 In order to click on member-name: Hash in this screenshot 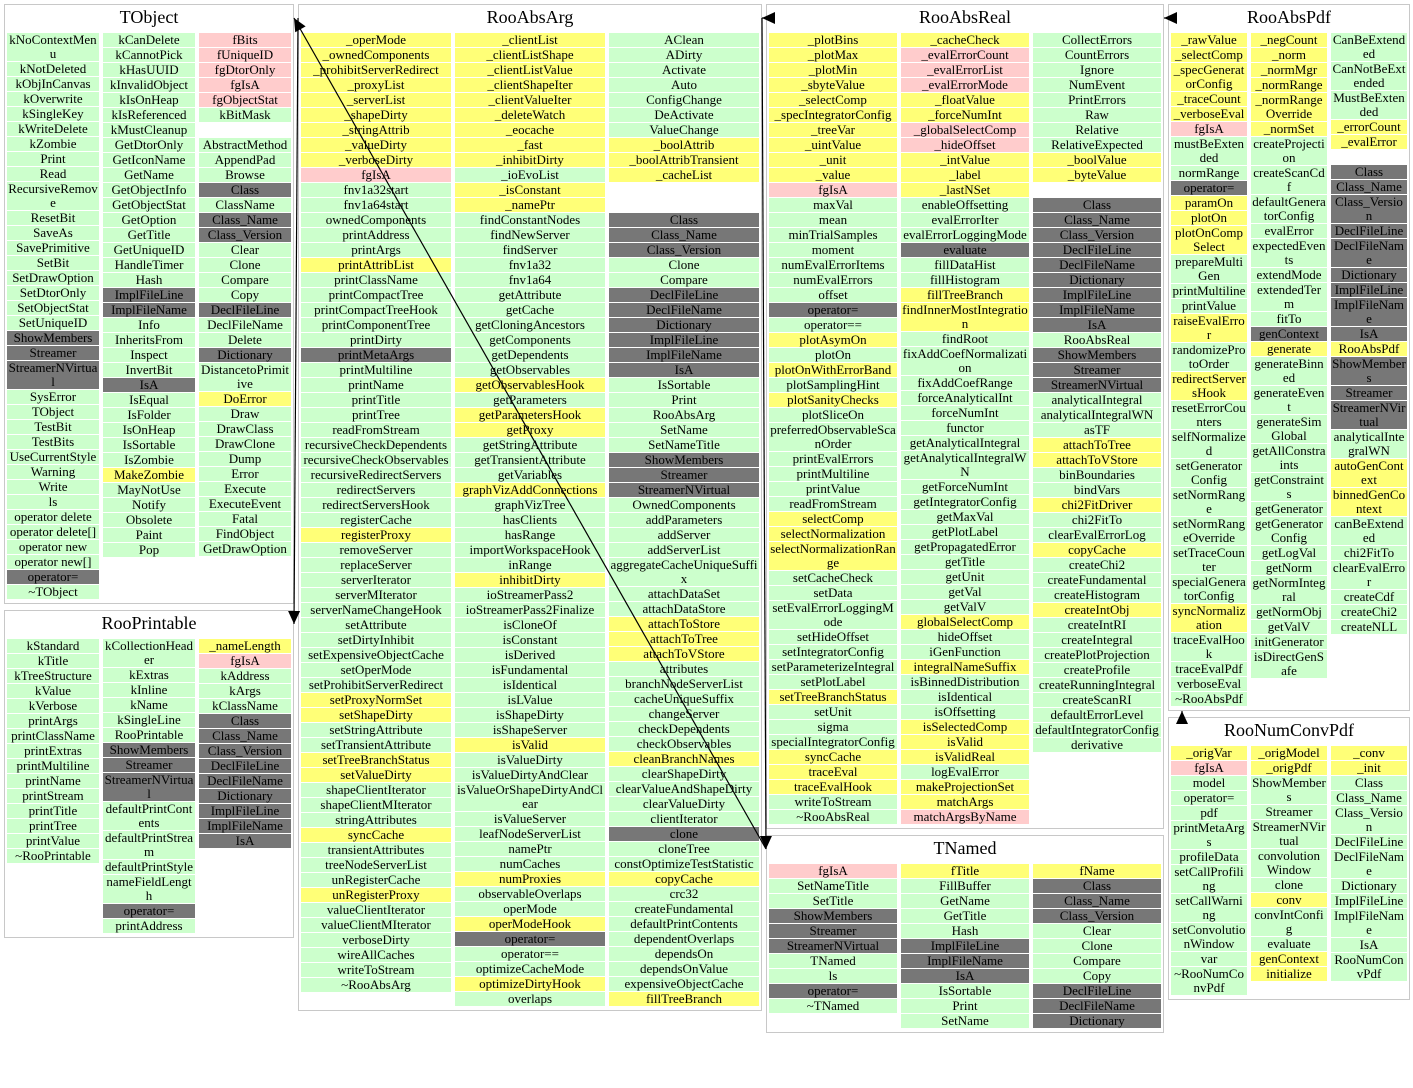, I will do `click(965, 930)`.